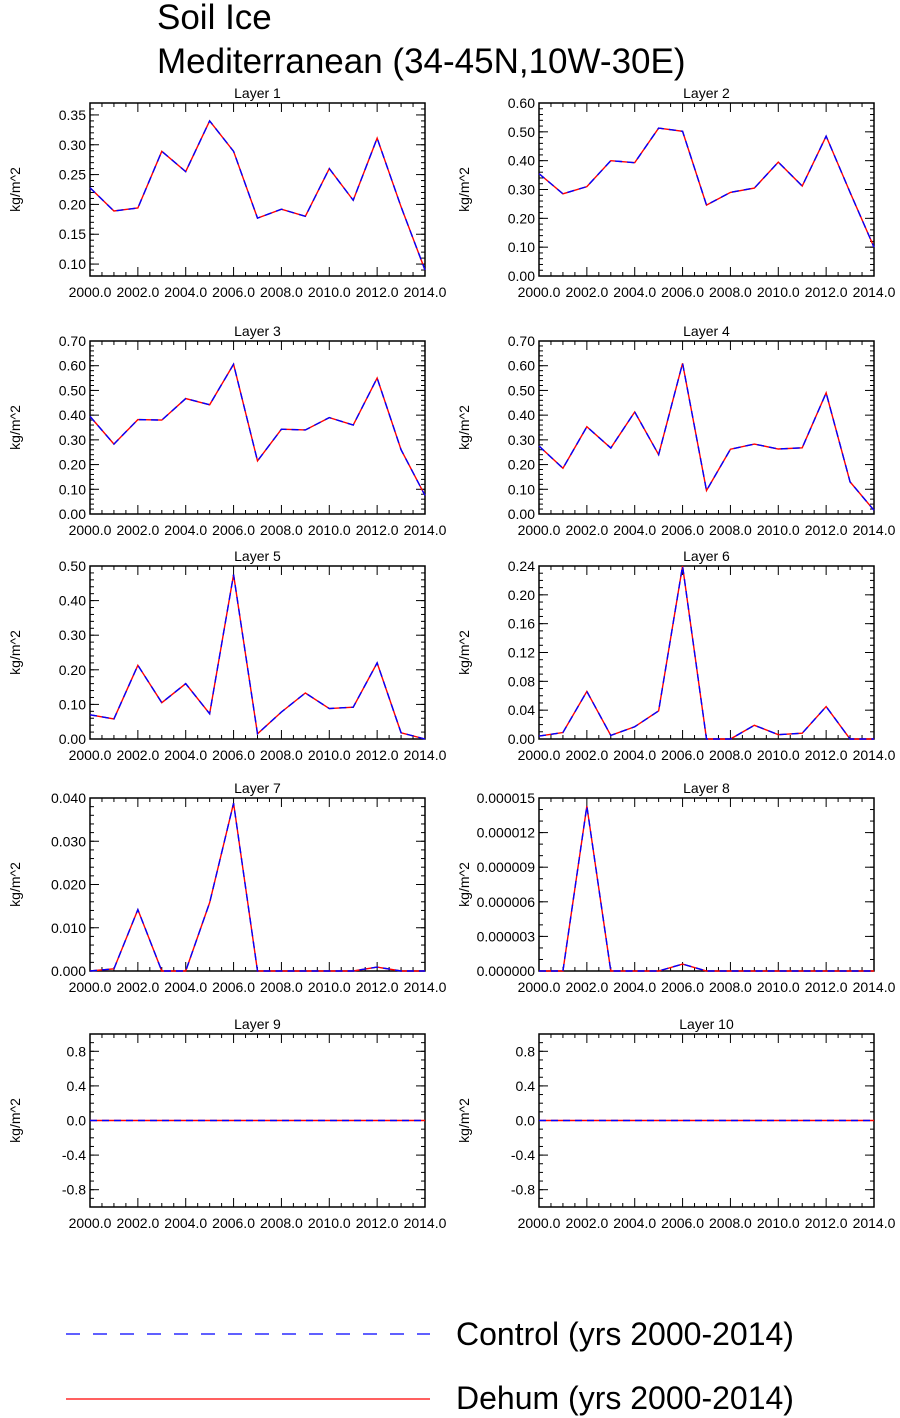  Describe the element at coordinates (68, 971) in the screenshot. I see `y-tick-label: 0.000` at that location.